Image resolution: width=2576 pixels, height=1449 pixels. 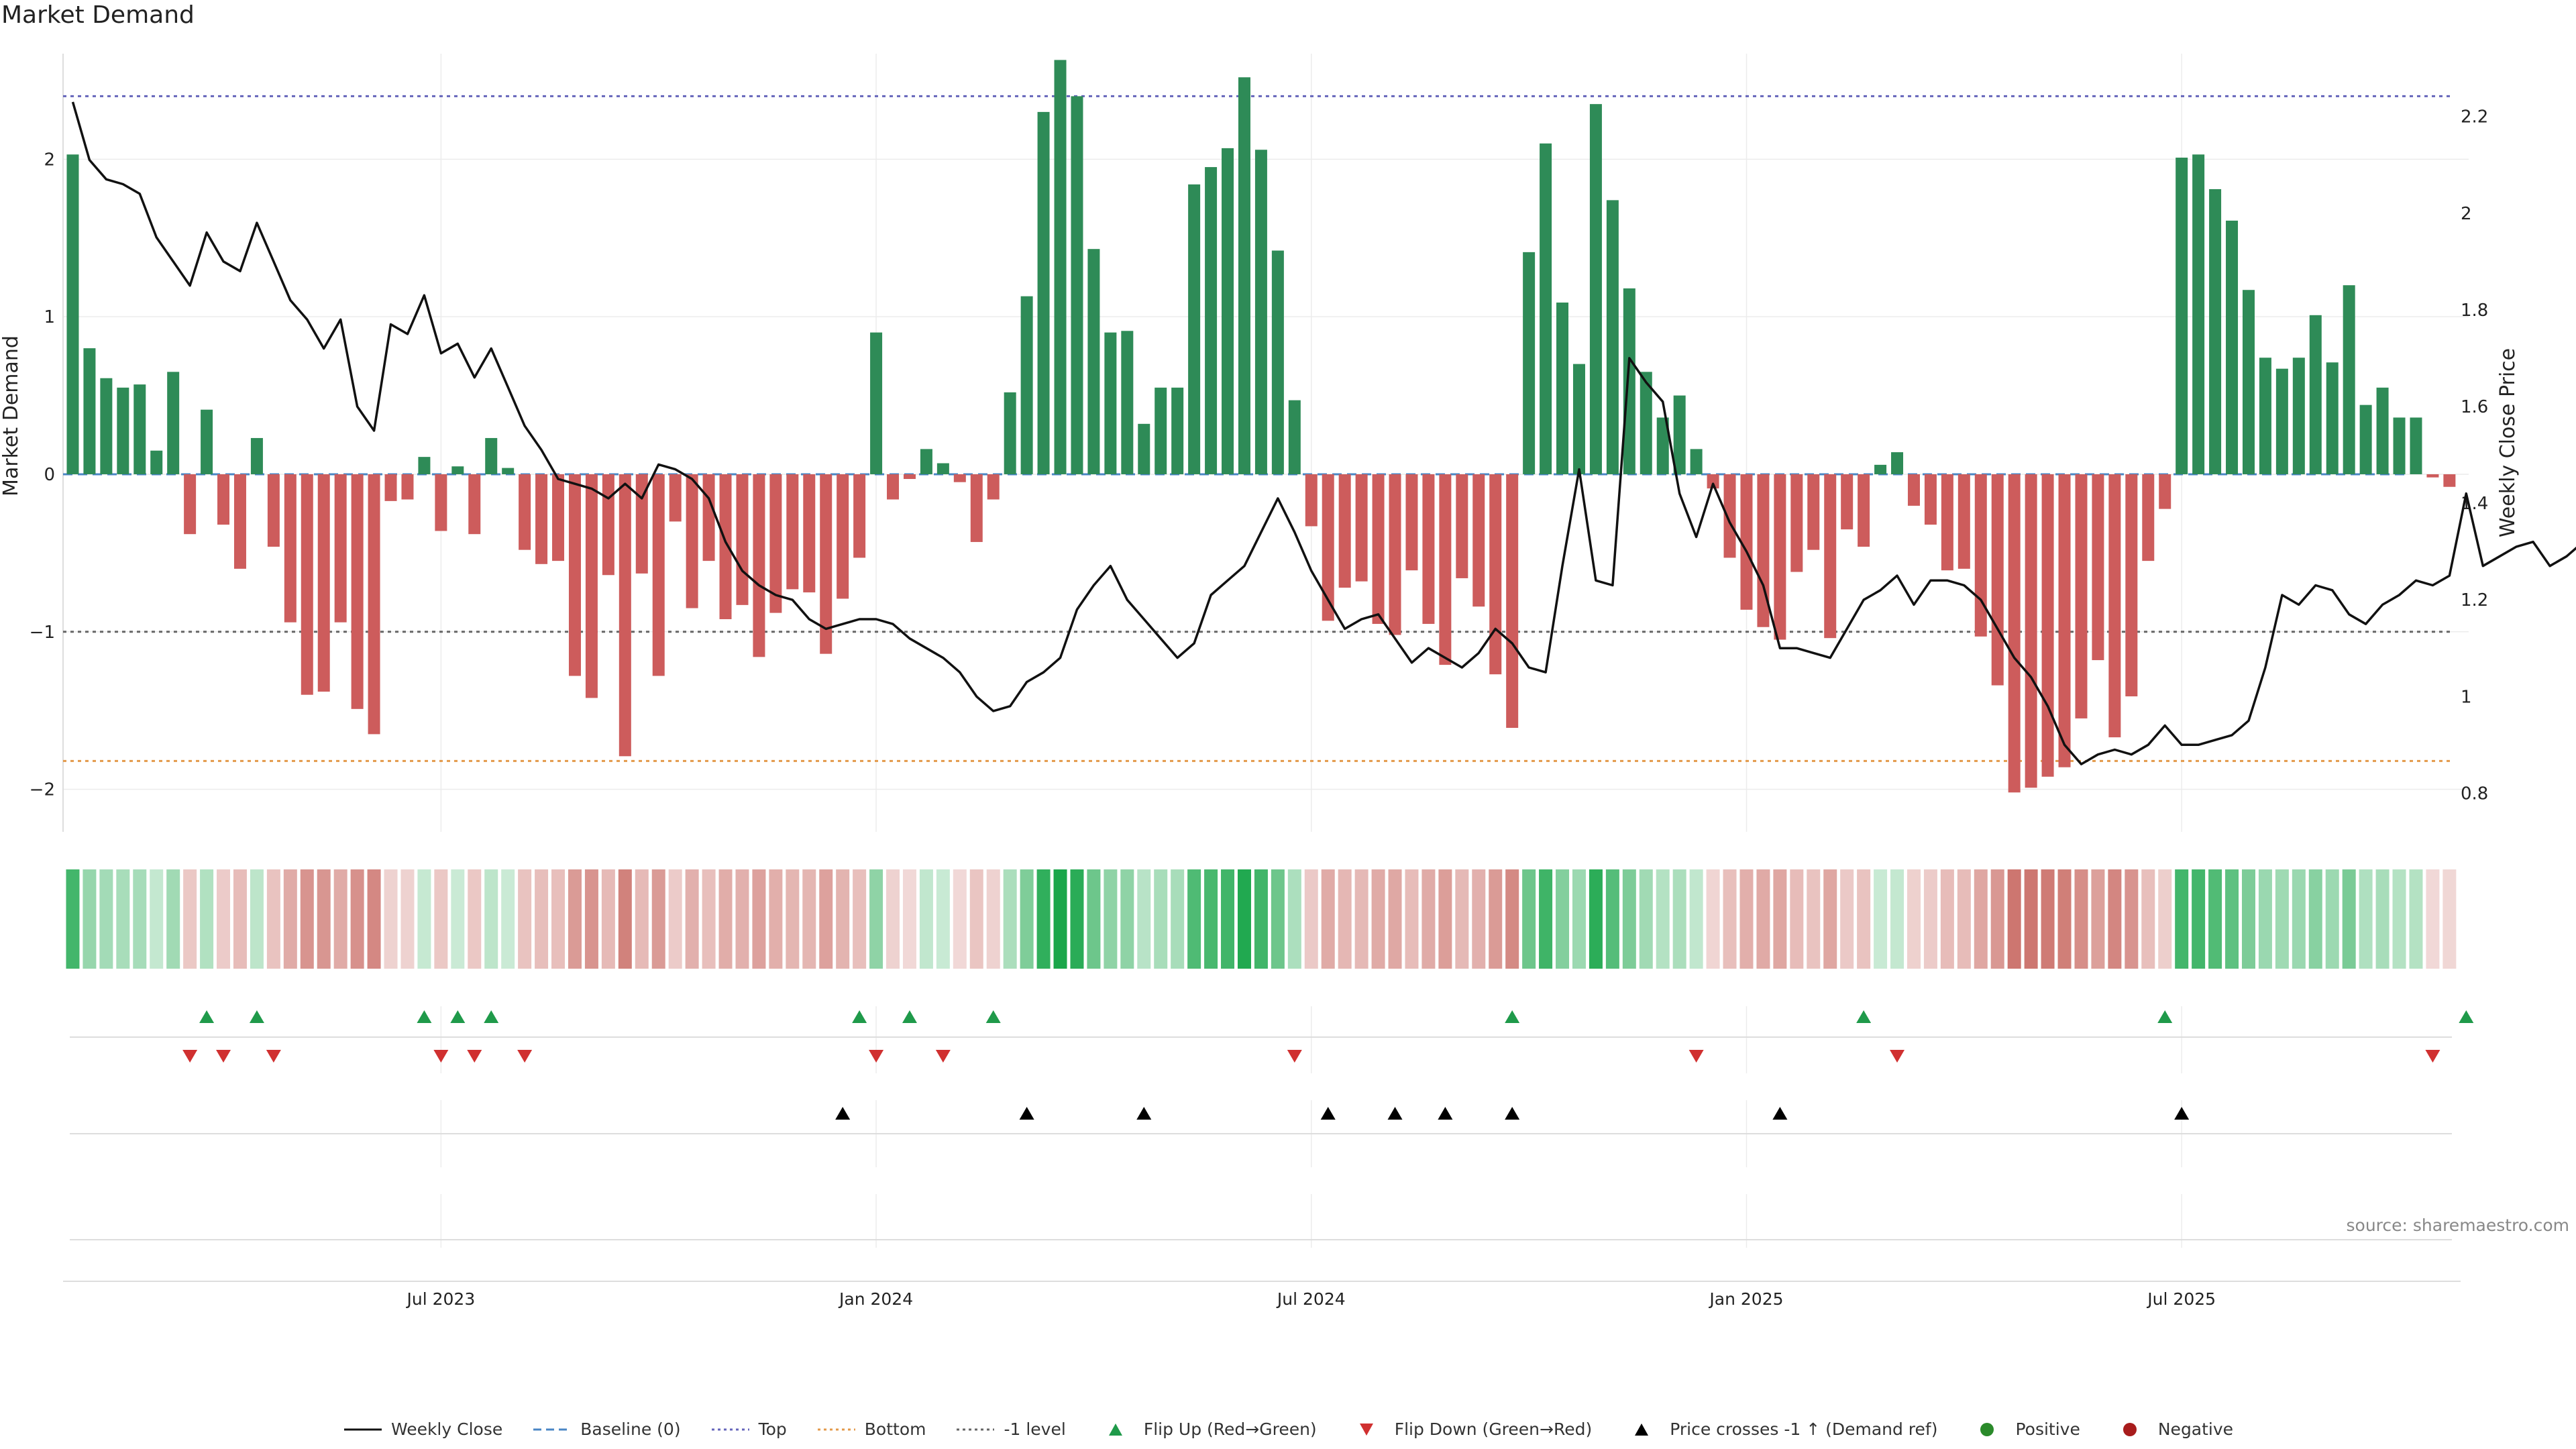 I want to click on legend-item: Top, so click(x=748, y=1429).